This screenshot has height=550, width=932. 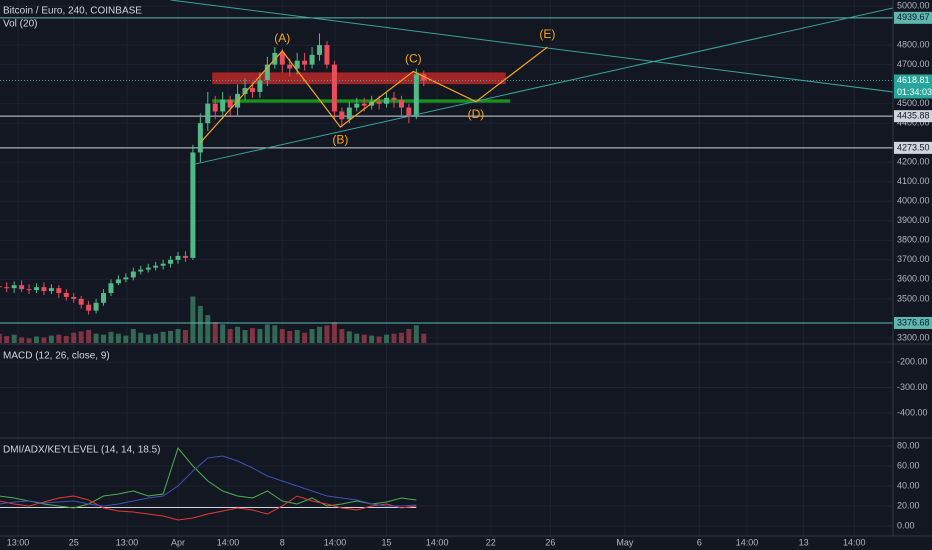 I want to click on pattern-label: (D), so click(x=476, y=114).